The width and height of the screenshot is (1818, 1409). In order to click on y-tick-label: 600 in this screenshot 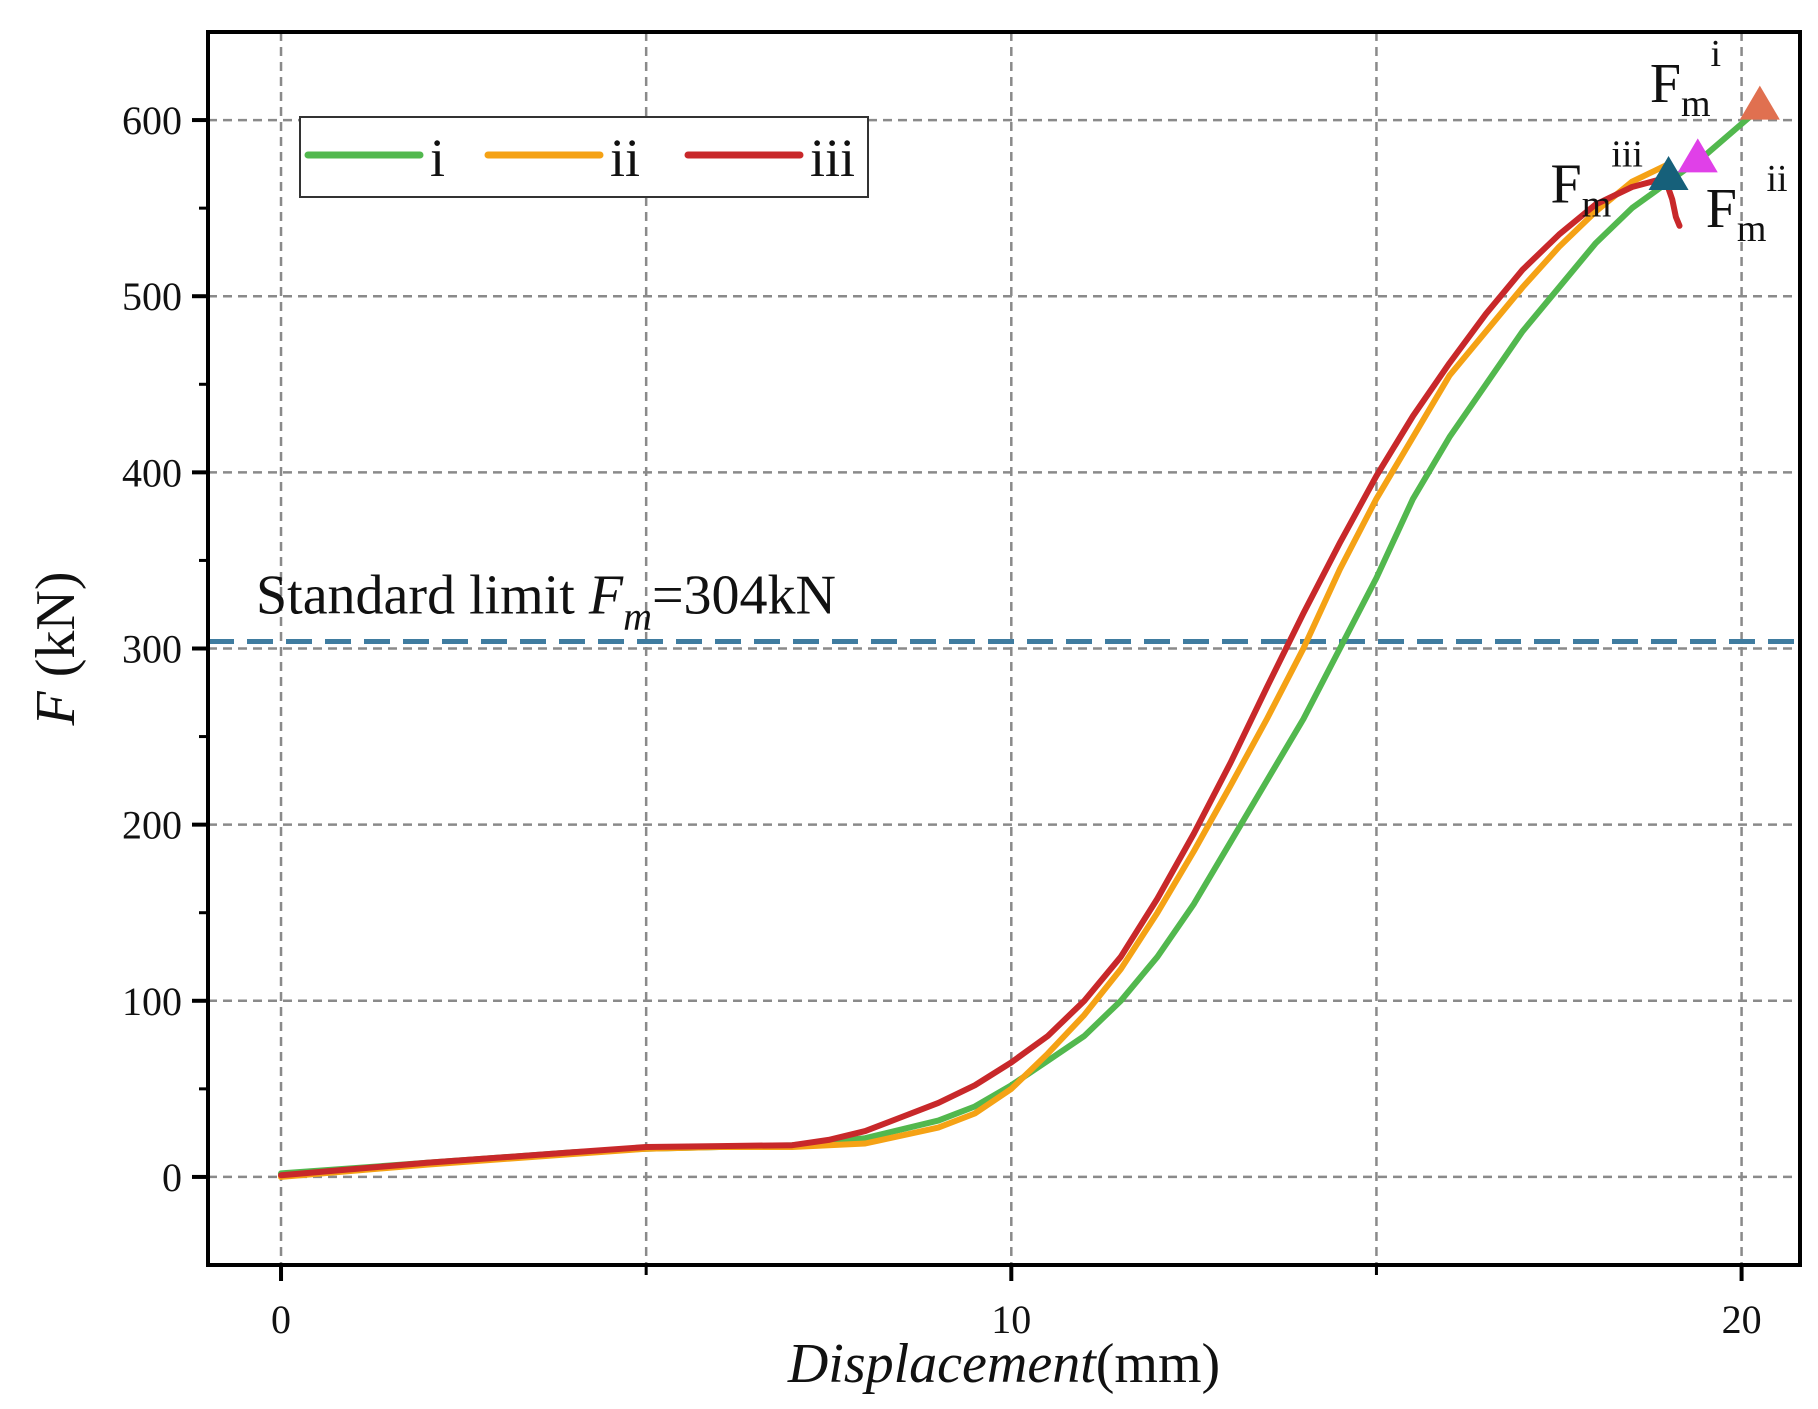, I will do `click(152, 120)`.